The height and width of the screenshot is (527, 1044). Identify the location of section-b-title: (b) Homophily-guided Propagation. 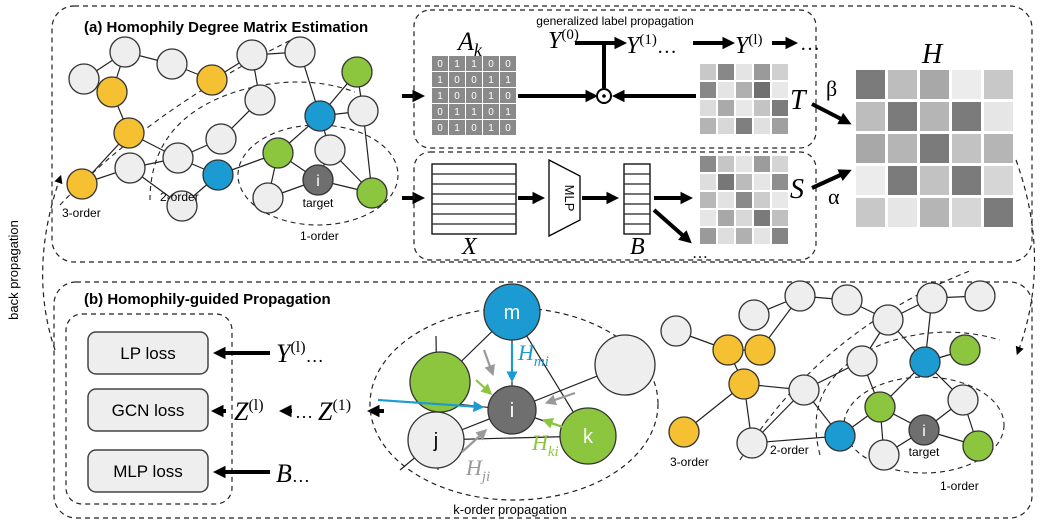
(207, 299).